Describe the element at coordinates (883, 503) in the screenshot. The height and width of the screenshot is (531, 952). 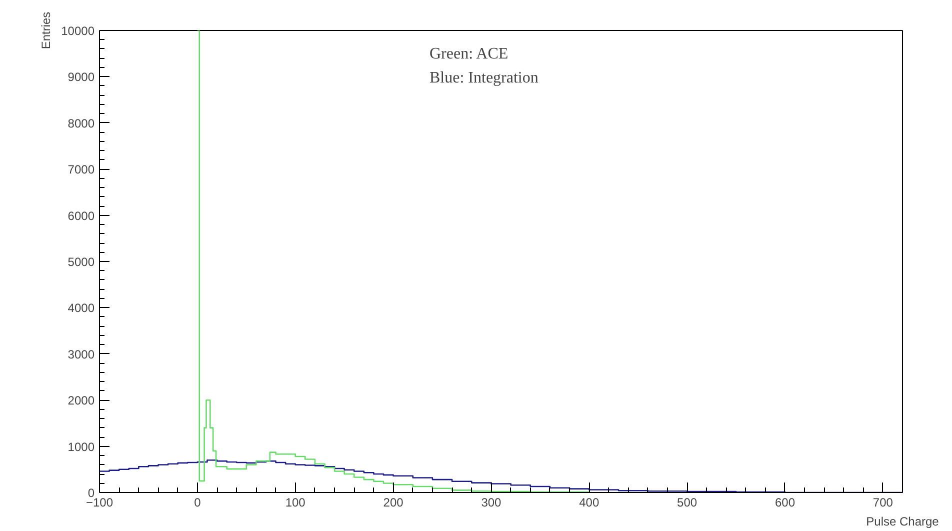
I see `x-tick-label: 700` at that location.